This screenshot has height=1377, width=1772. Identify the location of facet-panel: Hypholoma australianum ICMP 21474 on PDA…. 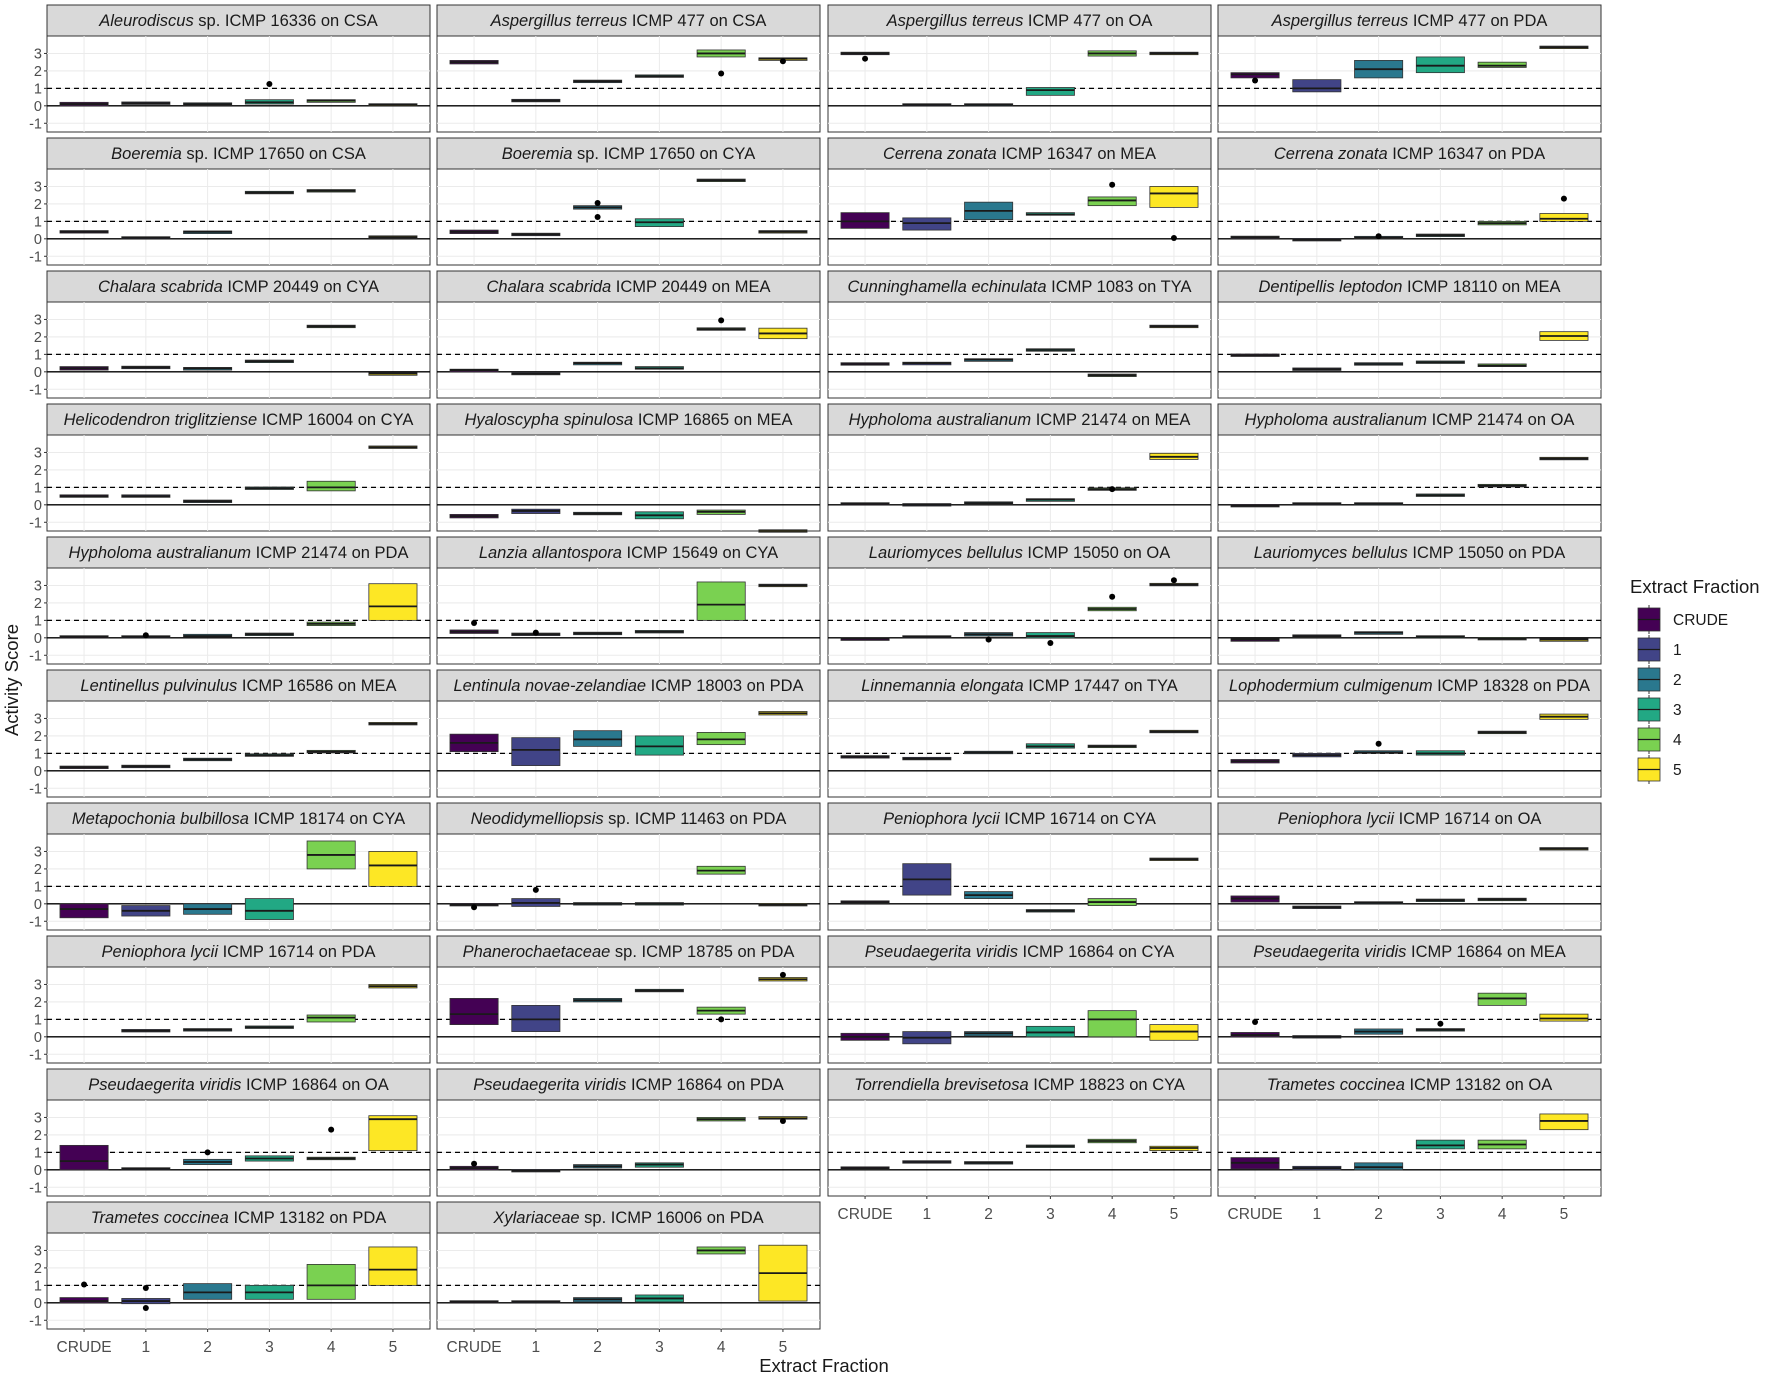
(230, 600).